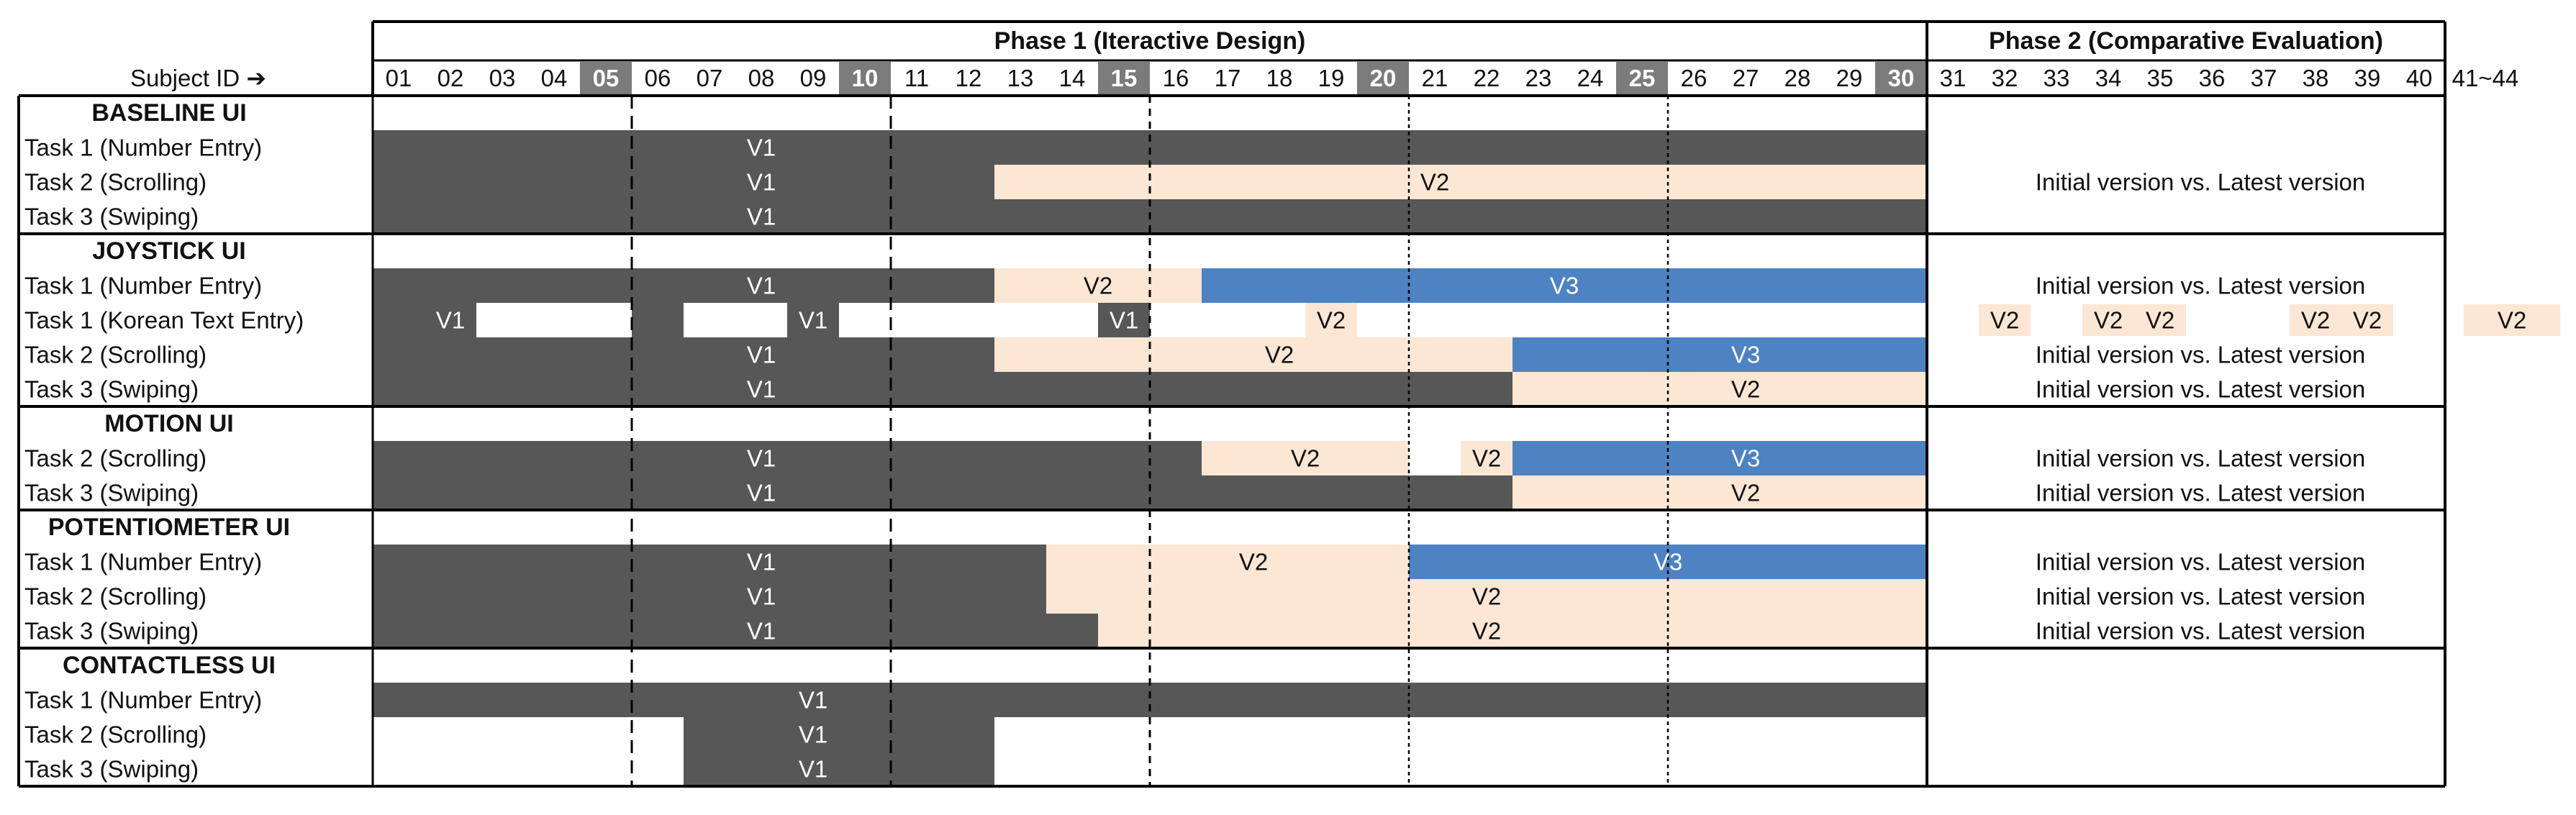 The image size is (2576, 815). What do you see at coordinates (761, 78) in the screenshot?
I see `subject-id-08: 08` at bounding box center [761, 78].